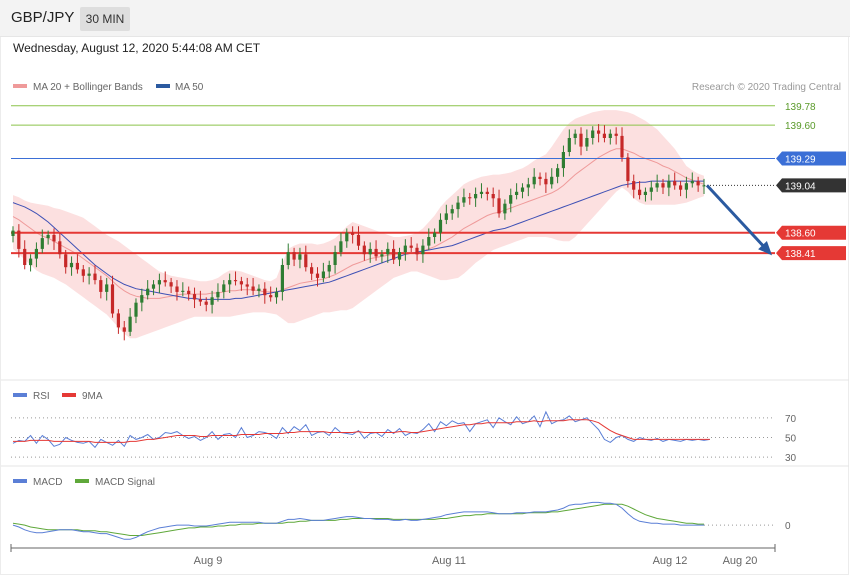  Describe the element at coordinates (358, 519) in the screenshot. I see `macd-signal-line` at that location.